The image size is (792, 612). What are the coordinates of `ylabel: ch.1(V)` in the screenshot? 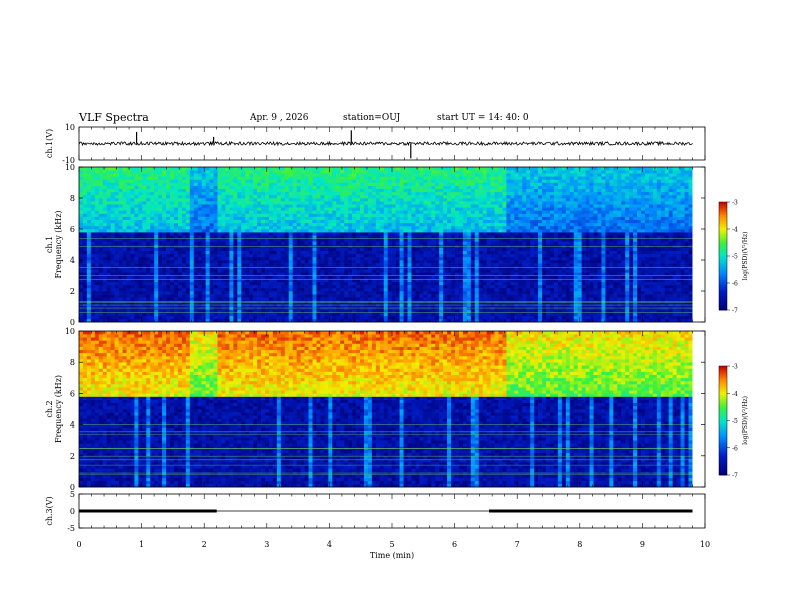 It's located at (49, 143).